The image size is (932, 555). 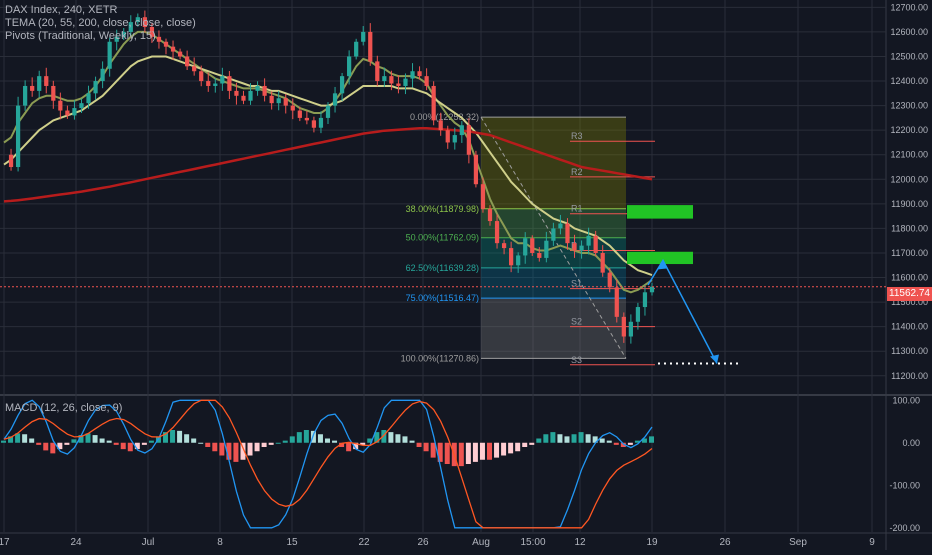 I want to click on symbol-title: DAX Index, 240, XETR, so click(x=61, y=10).